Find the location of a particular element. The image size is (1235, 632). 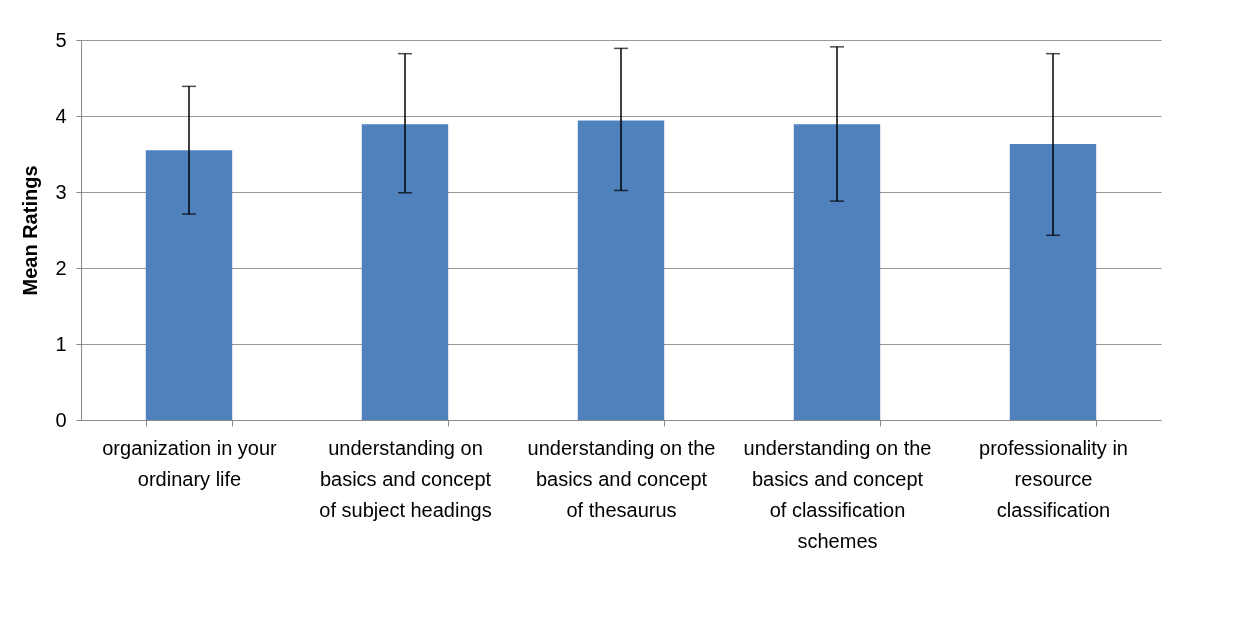

x-tick-label: understanding on basics and concept of subject headings is located at coordinates (405, 478).